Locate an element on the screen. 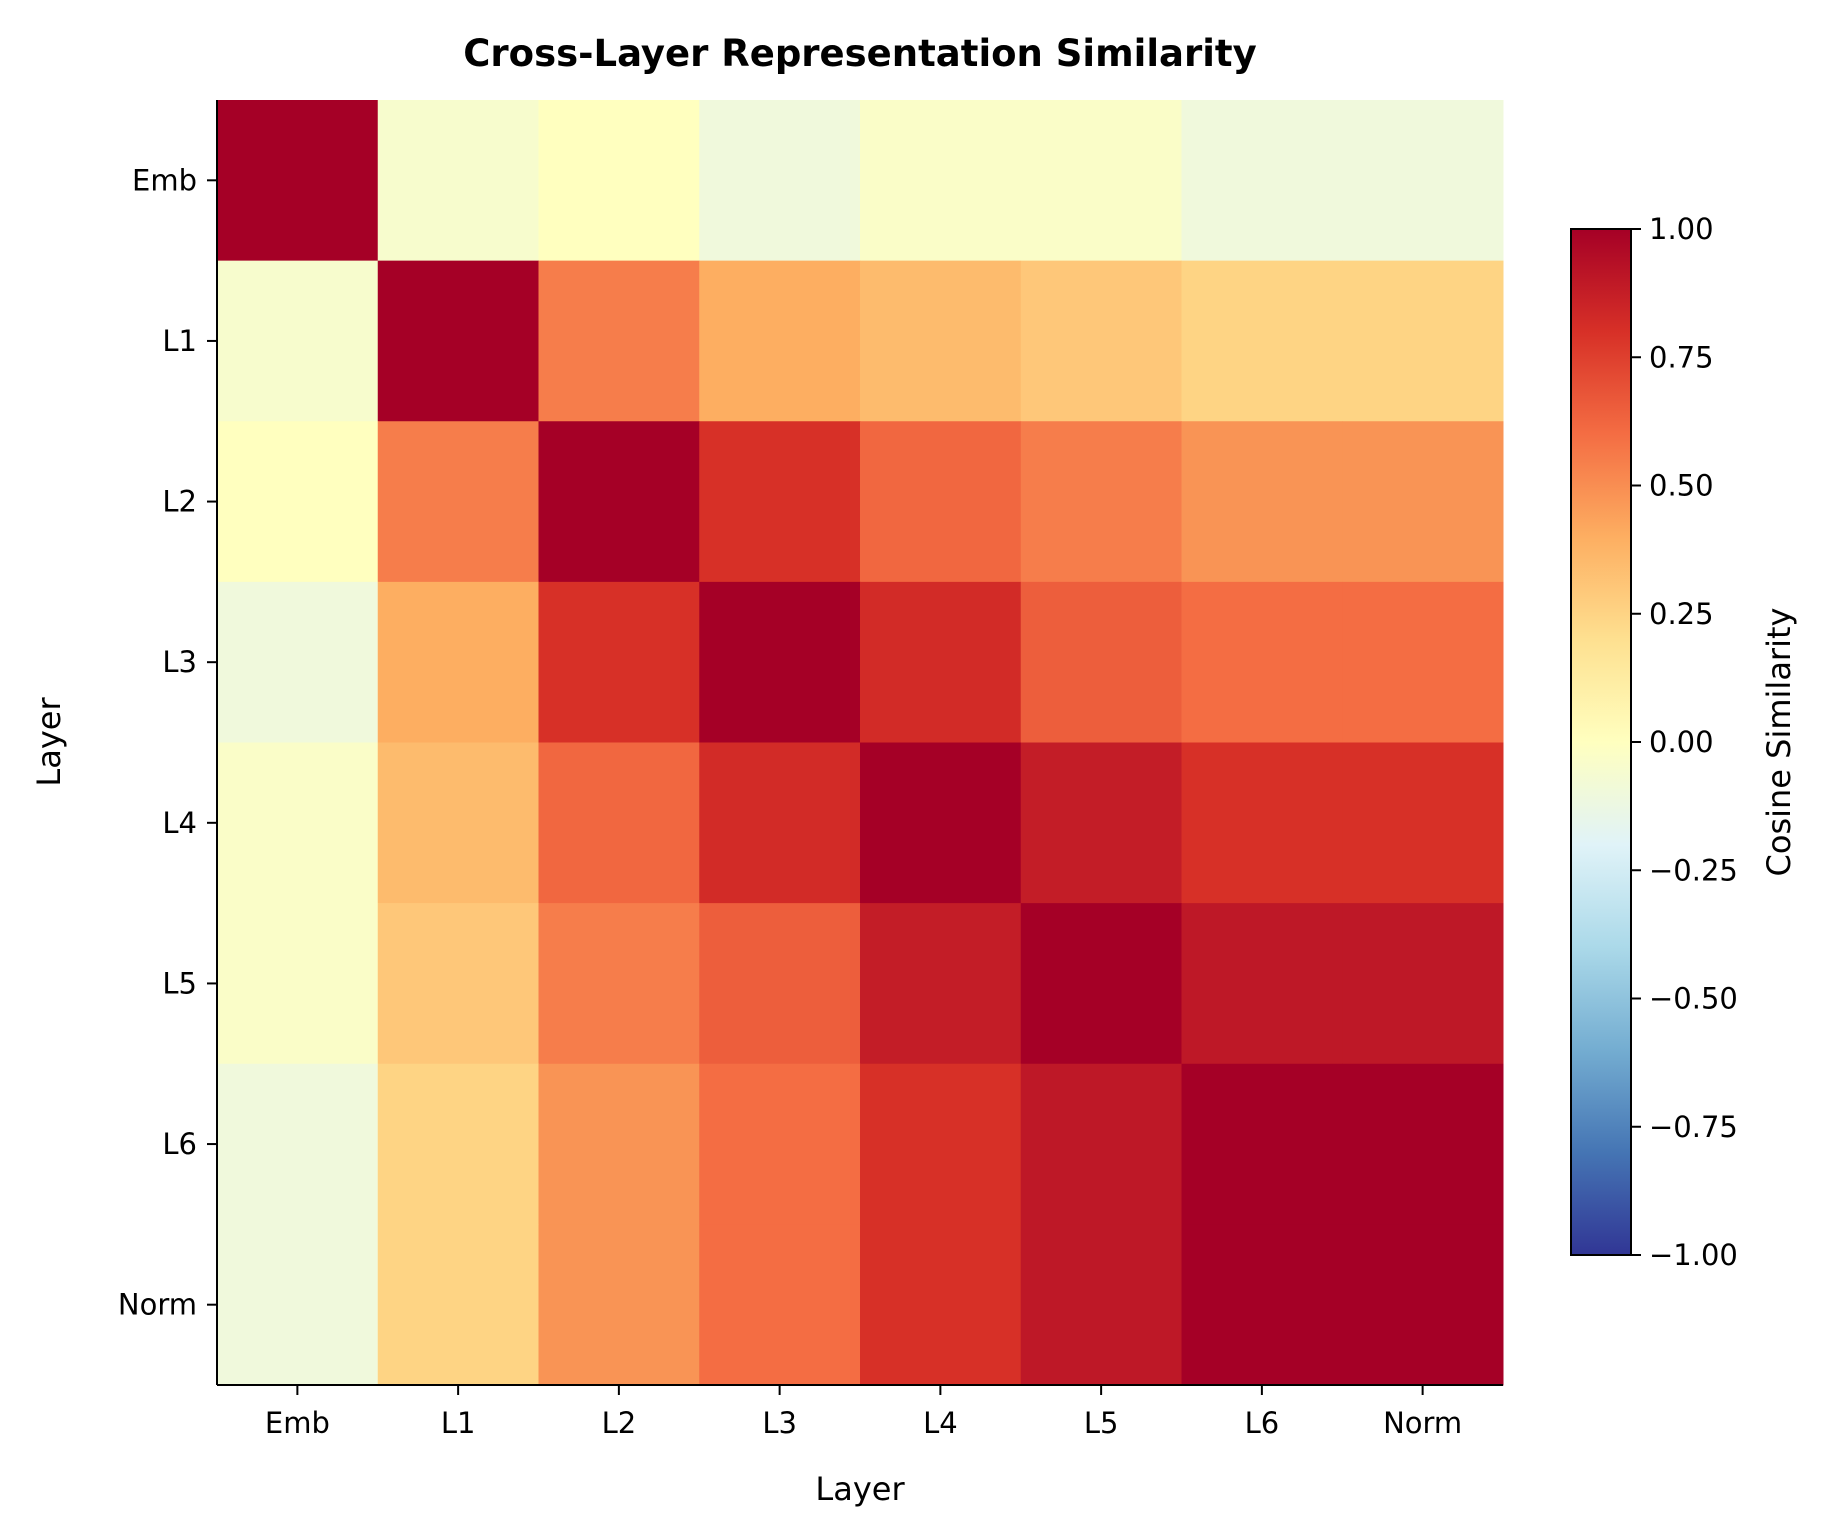 This screenshot has width=1823, height=1534. y-tick-label: L1 is located at coordinates (179, 341).